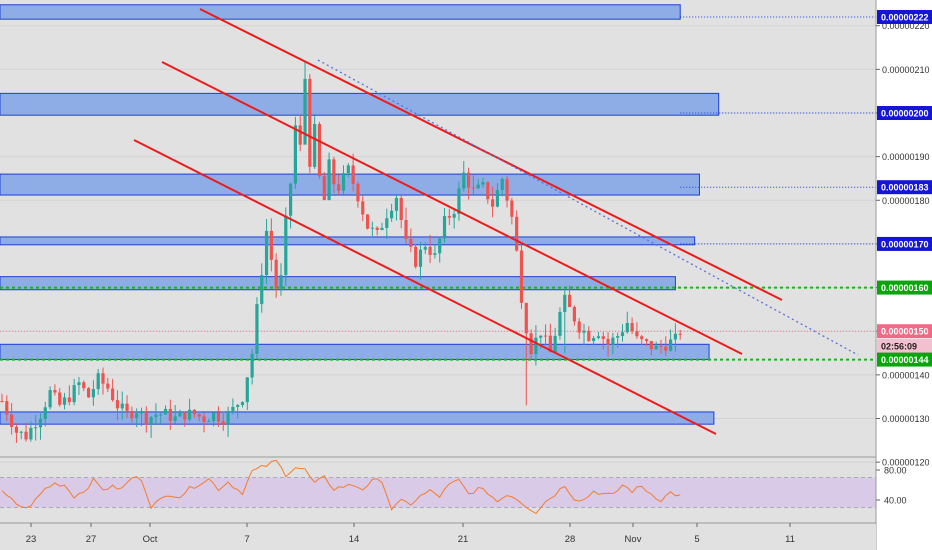  Describe the element at coordinates (904, 275) in the screenshot. I see `price-axis-background` at that location.